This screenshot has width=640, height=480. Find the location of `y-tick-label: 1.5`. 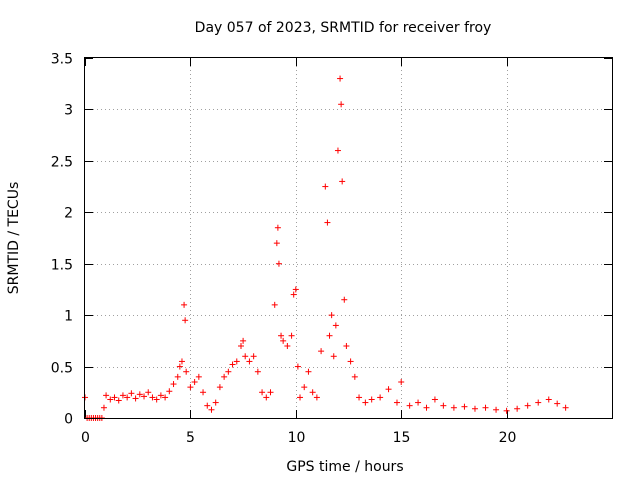

y-tick-label: 1.5 is located at coordinates (62, 266).